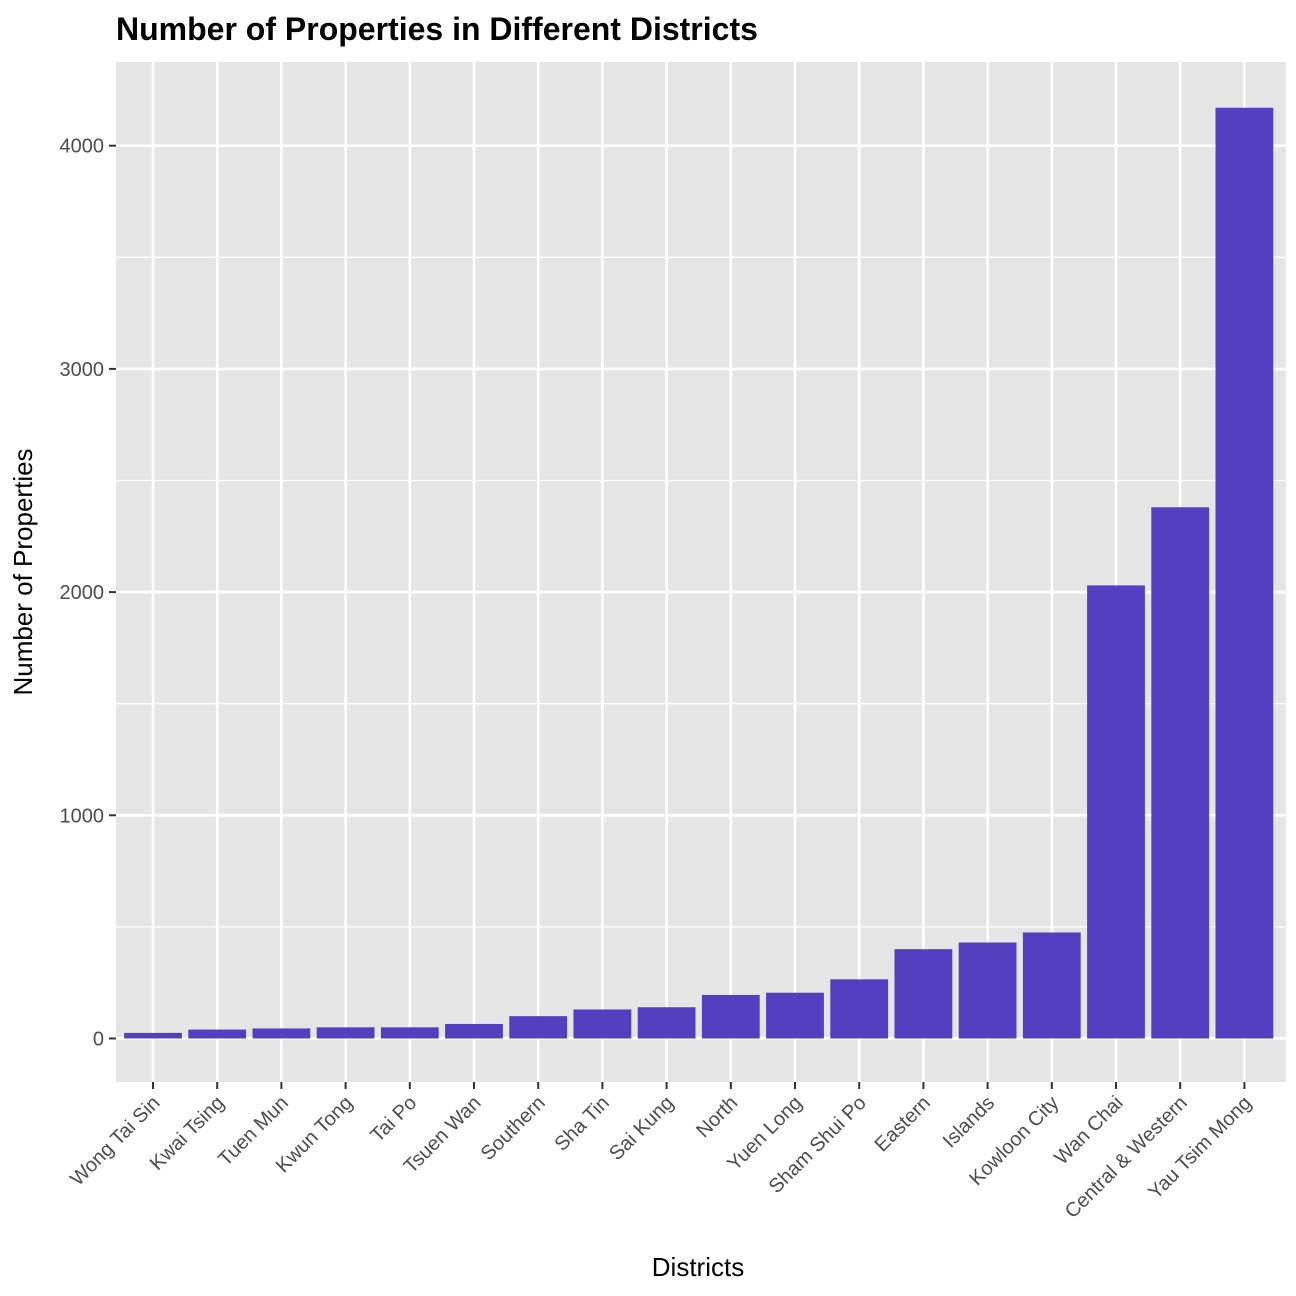 Image resolution: width=1296 pixels, height=1296 pixels. What do you see at coordinates (98, 1039) in the screenshot?
I see `y-tick-label: 0` at bounding box center [98, 1039].